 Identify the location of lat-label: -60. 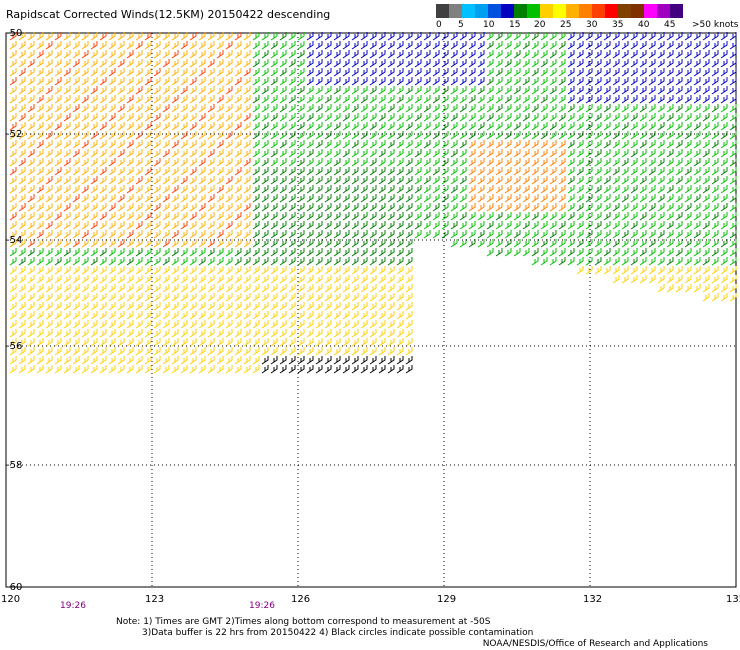
(14, 587).